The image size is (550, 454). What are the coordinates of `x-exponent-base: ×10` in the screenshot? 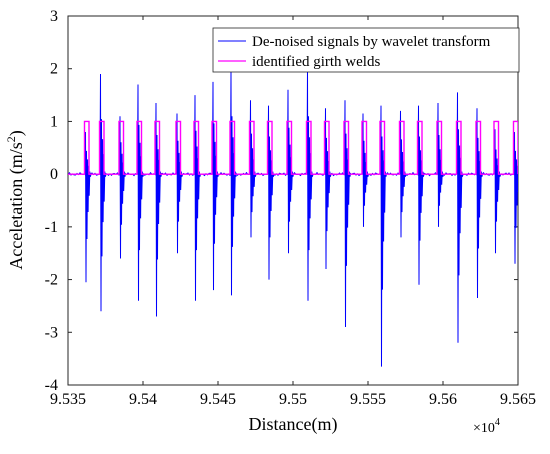 It's located at (484, 428).